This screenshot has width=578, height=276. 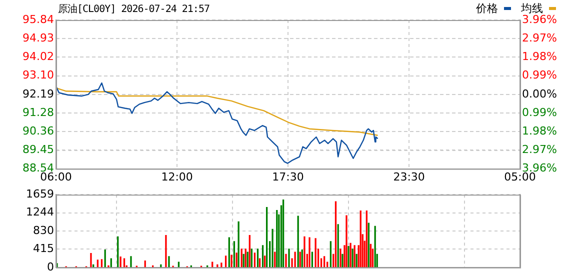 I want to click on y-tick-label: 89.45, so click(x=38, y=149).